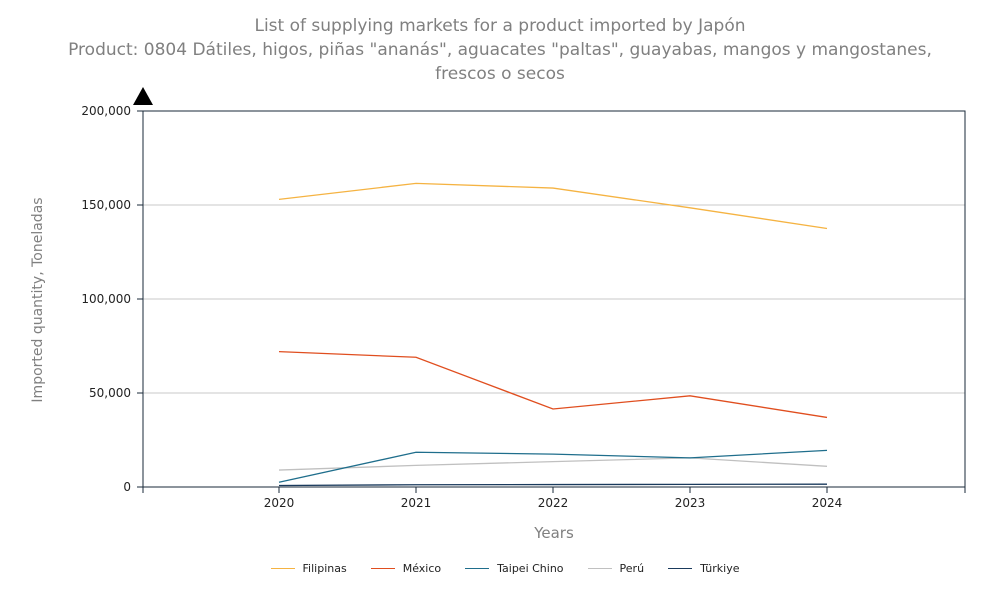 This screenshot has width=1000, height=600. Describe the element at coordinates (127, 487) in the screenshot. I see `y-tick-label: 0` at that location.